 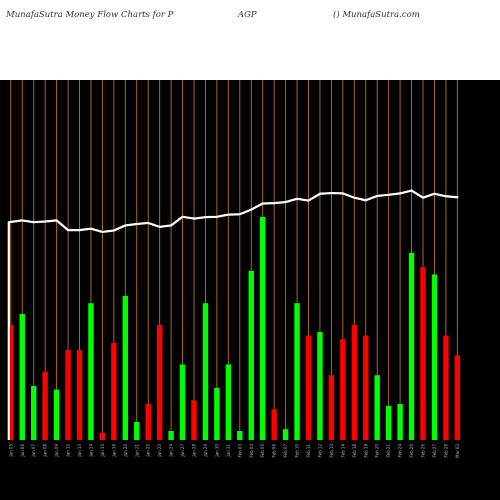 What do you see at coordinates (365, 451) in the screenshot?
I see `x-tick-label: Feb 19` at bounding box center [365, 451].